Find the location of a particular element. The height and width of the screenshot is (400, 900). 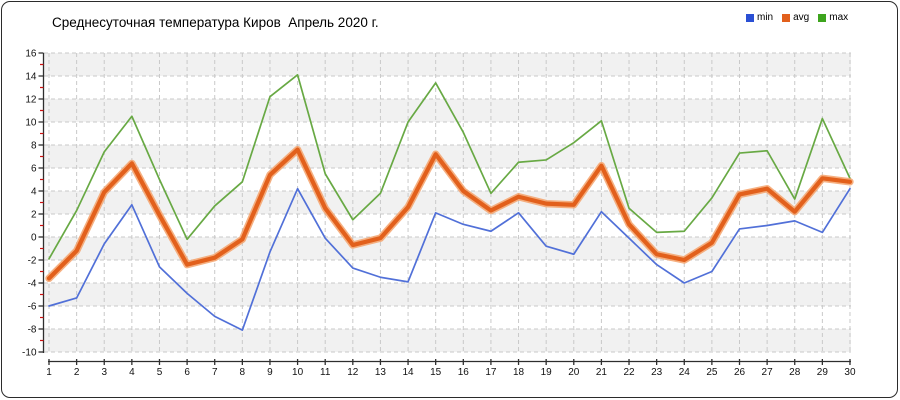

y-tick-label: 0 is located at coordinates (34, 238).